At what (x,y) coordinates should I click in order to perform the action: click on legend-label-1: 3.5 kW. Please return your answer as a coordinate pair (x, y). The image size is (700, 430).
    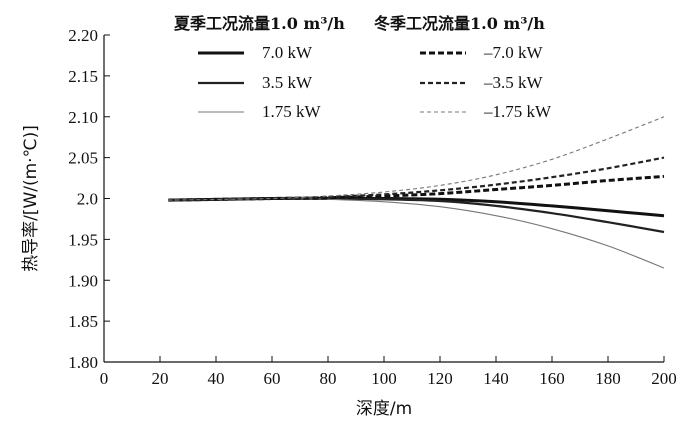
    Looking at the image, I should click on (287, 82).